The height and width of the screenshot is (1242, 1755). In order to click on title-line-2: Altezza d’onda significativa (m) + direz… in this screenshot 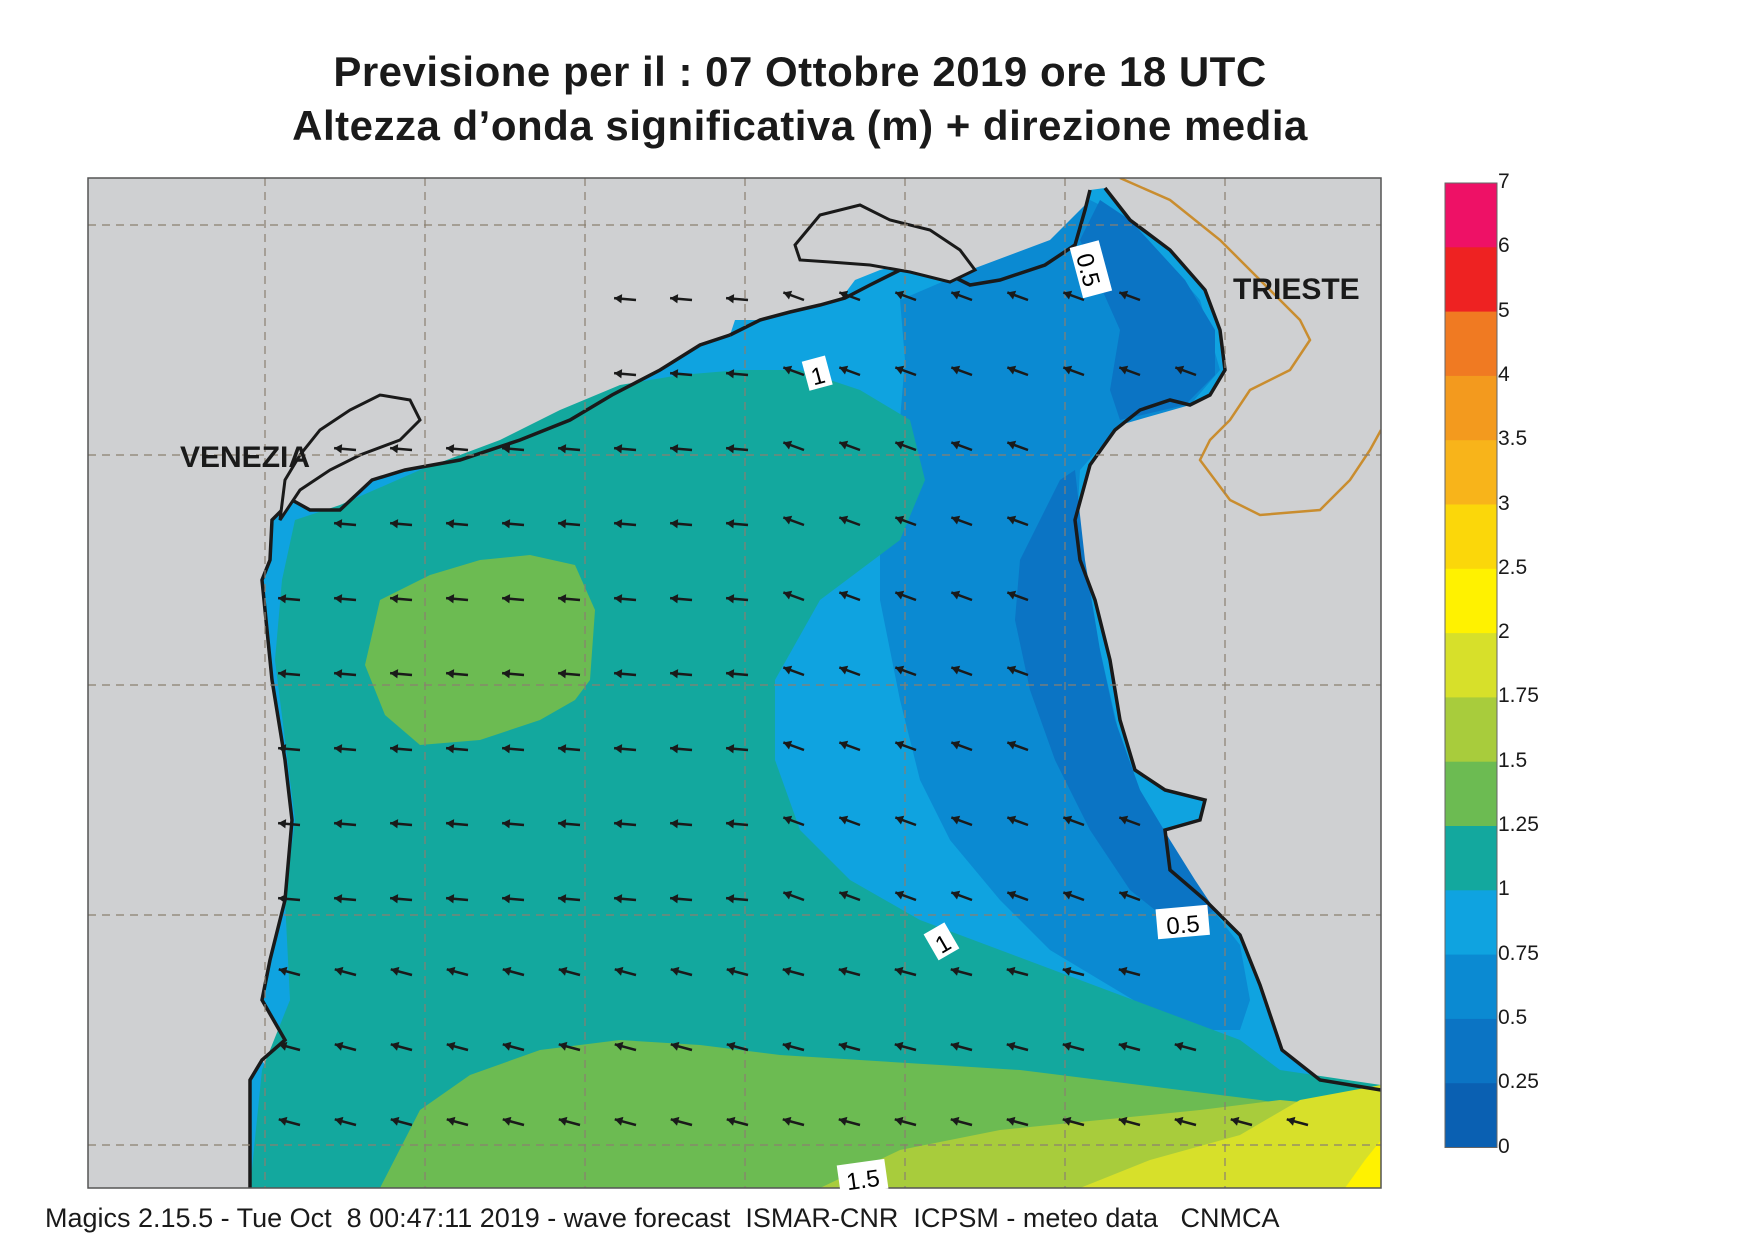, I will do `click(800, 125)`.